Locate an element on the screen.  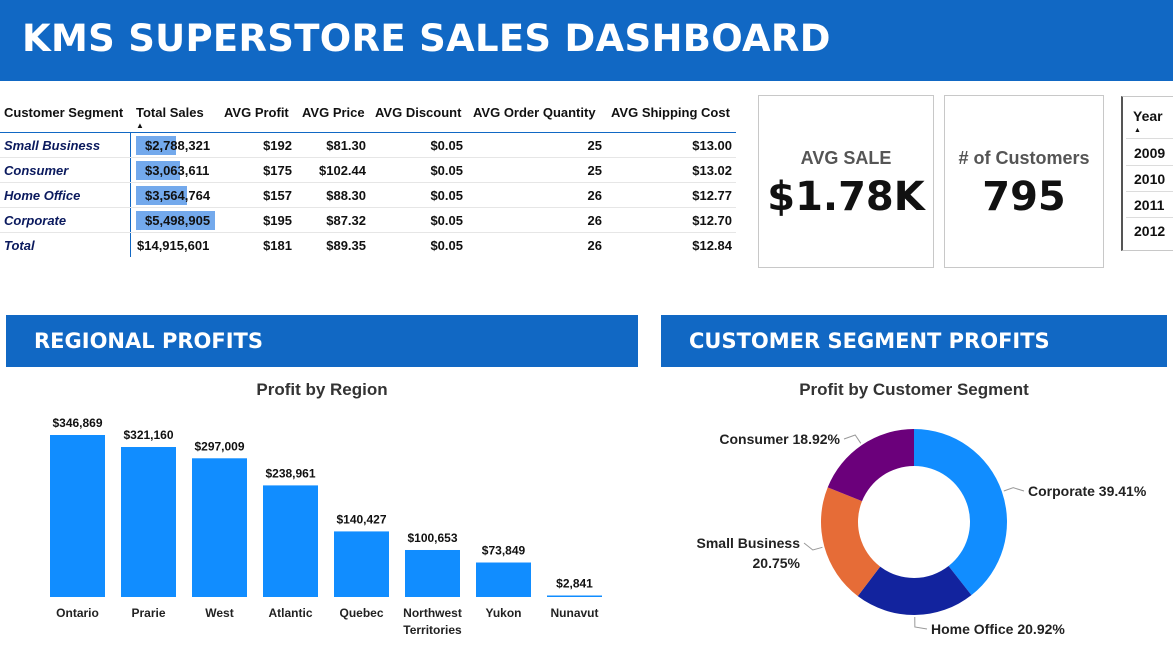
total-sales-value: $3,564,764 is located at coordinates (178, 195).